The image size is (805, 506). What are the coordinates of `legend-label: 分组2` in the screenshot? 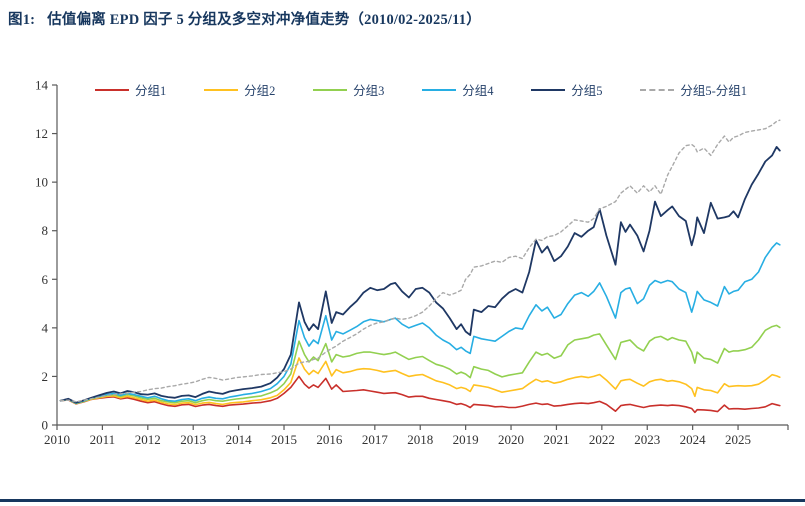 It's located at (260, 91).